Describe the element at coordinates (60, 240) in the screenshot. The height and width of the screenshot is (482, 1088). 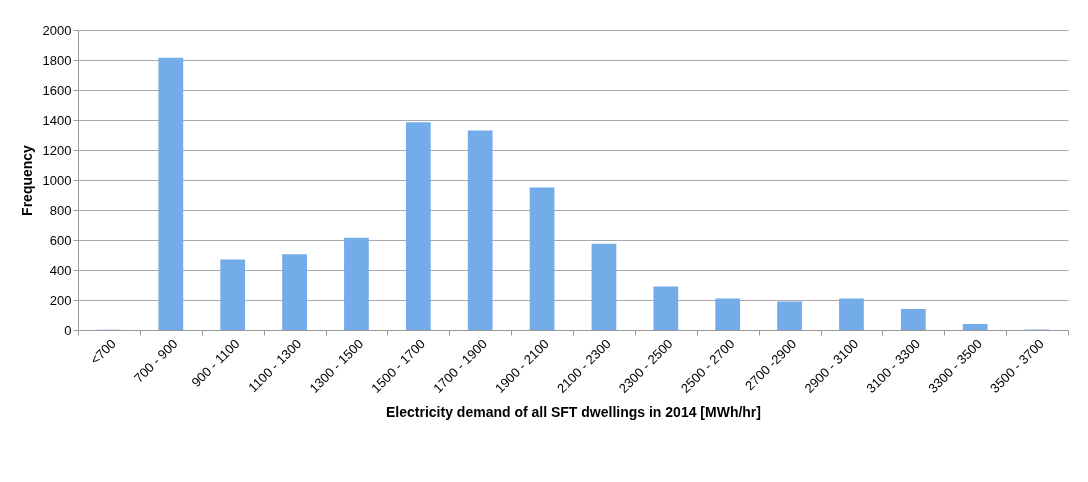
I see `y-tick-label: 600` at that location.